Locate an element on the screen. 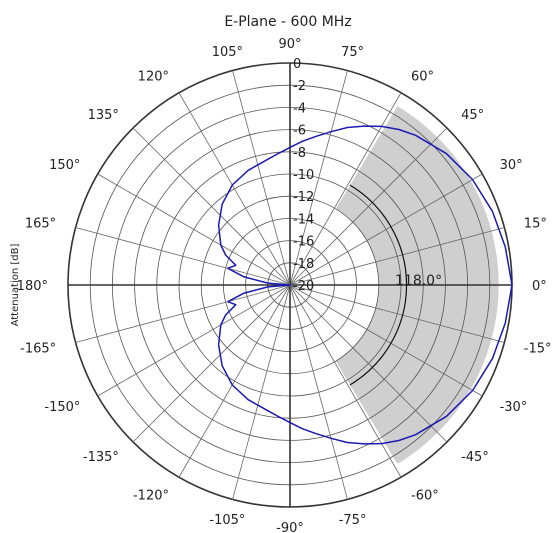 The width and height of the screenshot is (556, 533). radial-tick-label: 0 is located at coordinates (297, 64).